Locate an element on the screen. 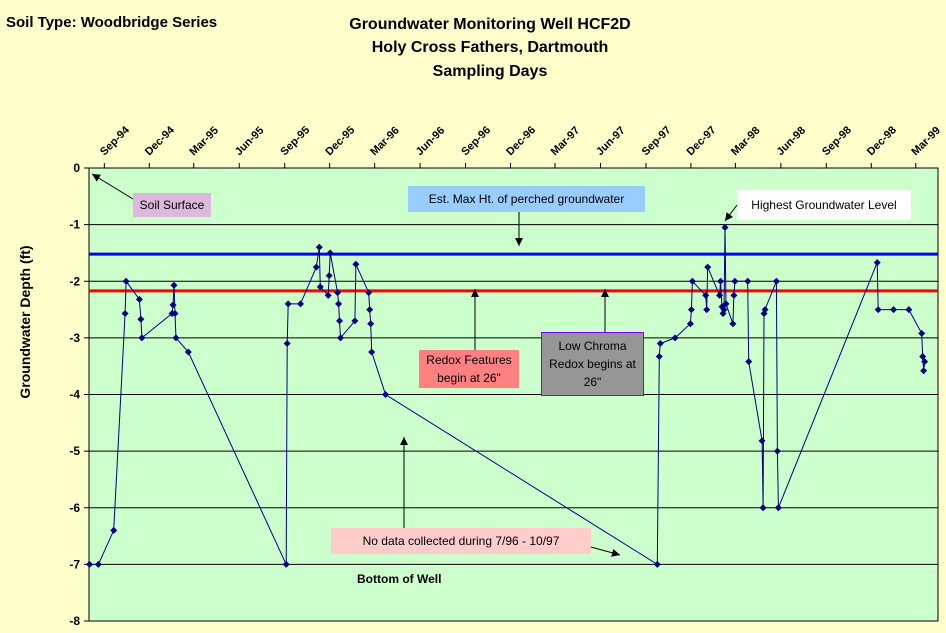  redox-features-label: Redox Features begin at 26" is located at coordinates (469, 369).